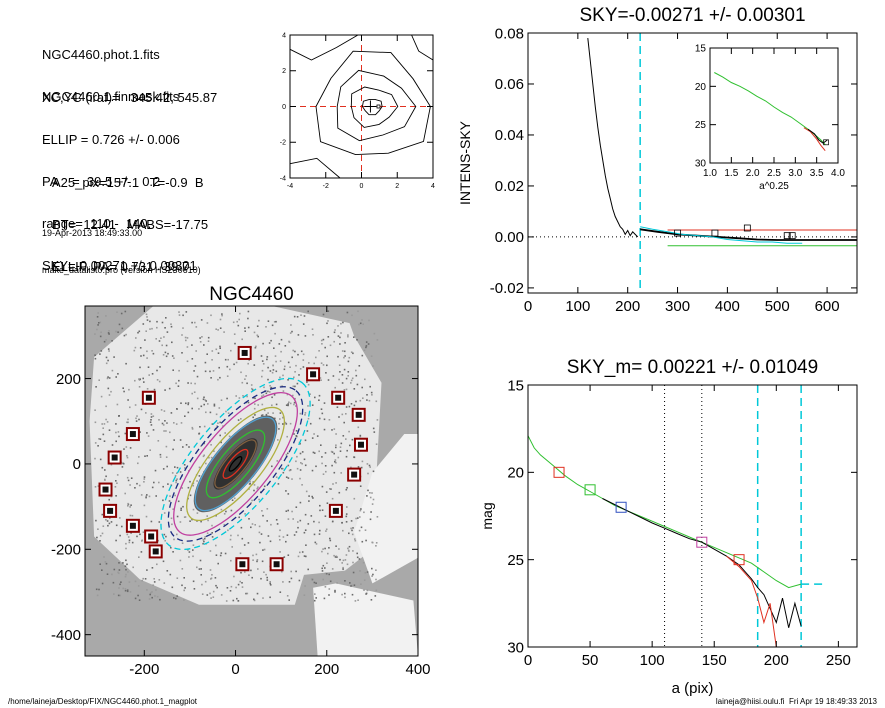 The height and width of the screenshot is (708, 885). I want to click on masked-star, so click(313, 374).